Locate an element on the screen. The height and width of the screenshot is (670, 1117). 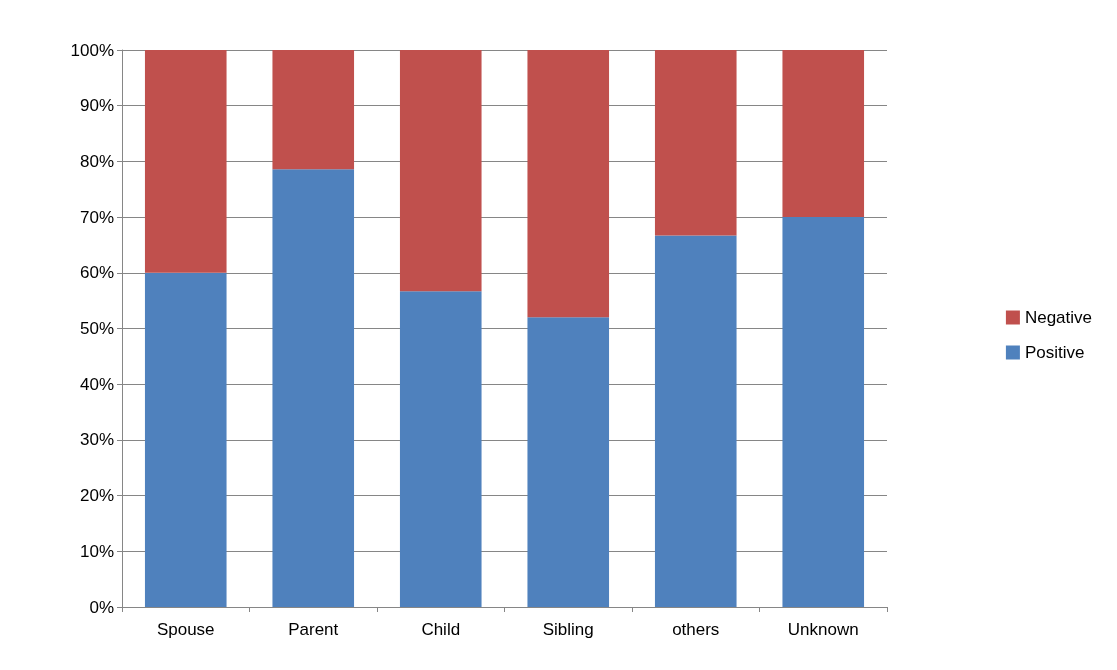
y-tick-label: 50% is located at coordinates (96, 328).